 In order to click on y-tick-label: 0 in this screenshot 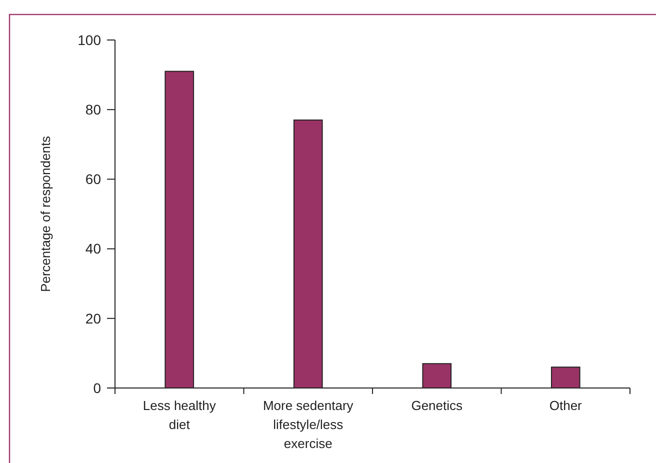, I will do `click(97, 388)`.